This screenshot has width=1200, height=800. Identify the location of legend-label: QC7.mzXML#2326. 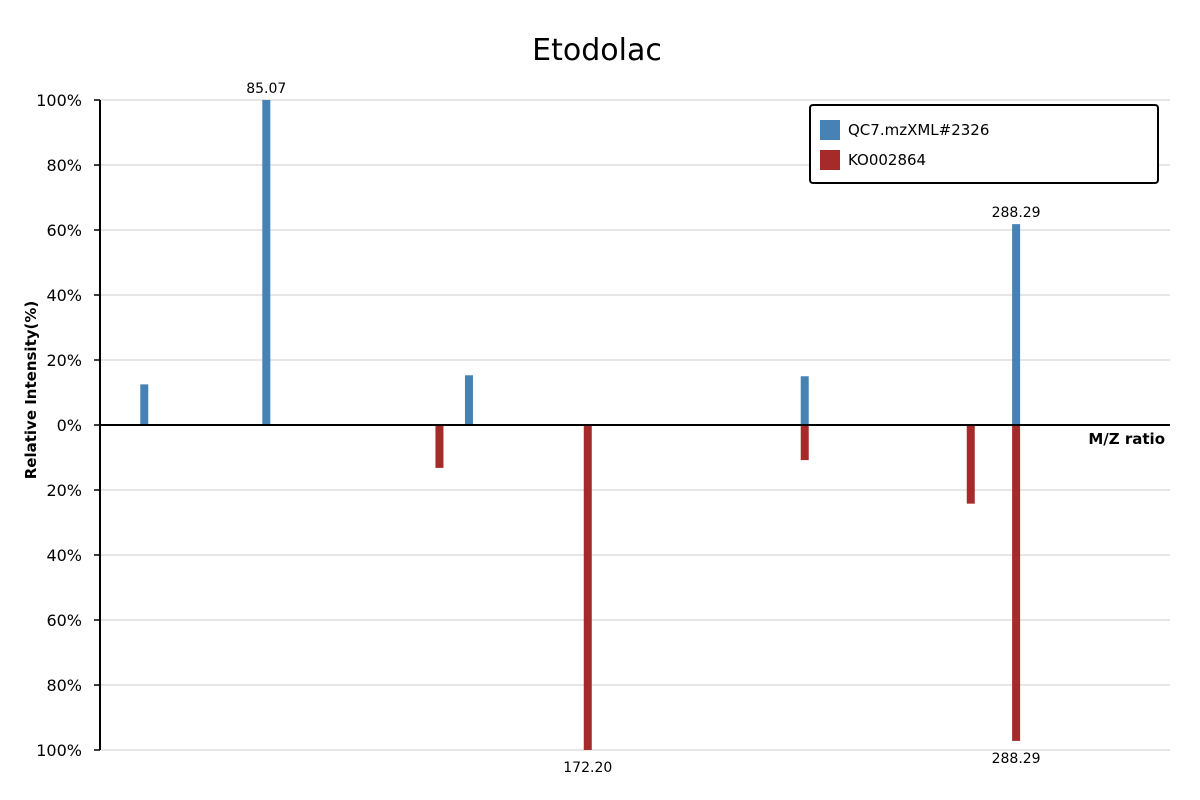
(918, 130).